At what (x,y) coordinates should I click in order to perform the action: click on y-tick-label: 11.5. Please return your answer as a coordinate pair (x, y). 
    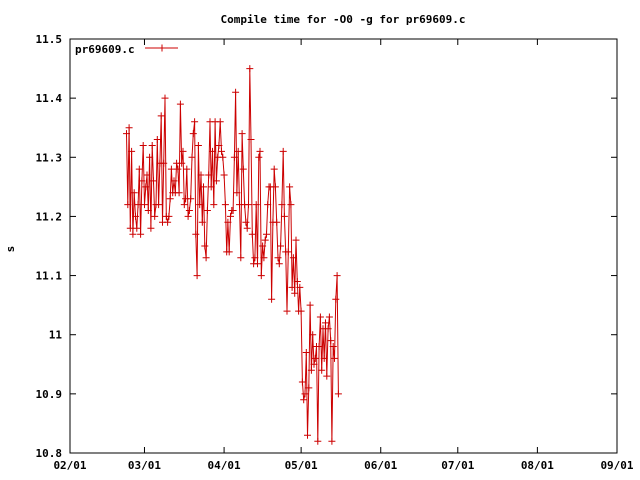
    Looking at the image, I should click on (49, 39).